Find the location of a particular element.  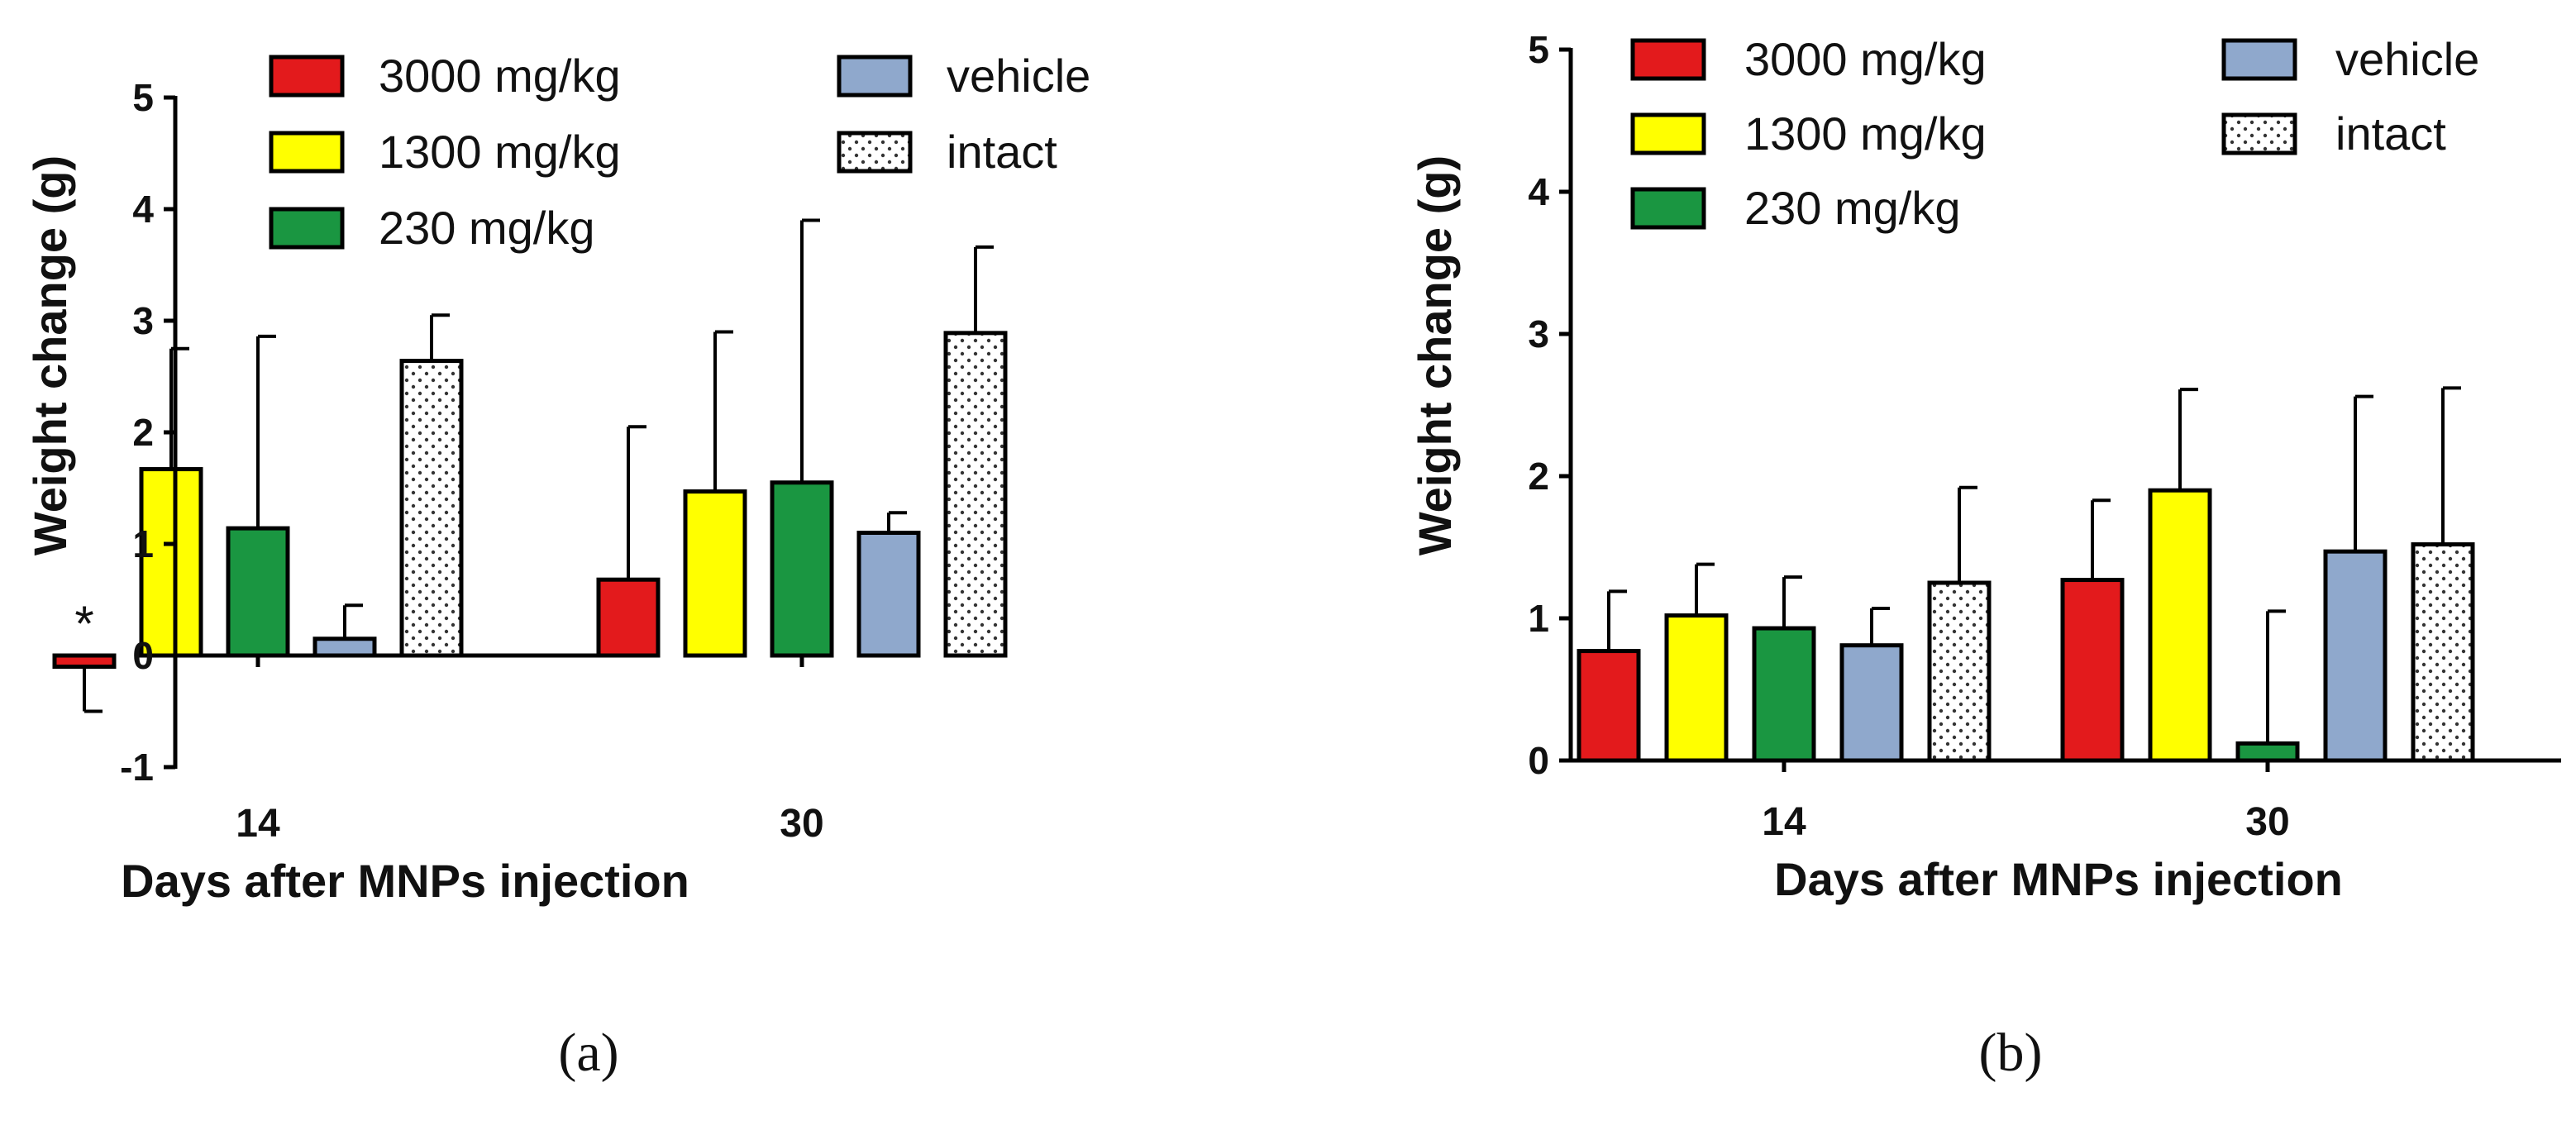

panel-label: (b) is located at coordinates (2011, 1053).